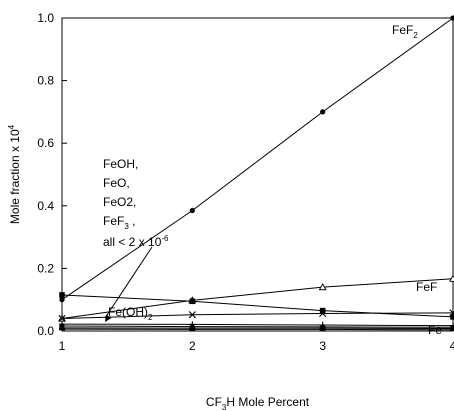 The height and width of the screenshot is (411, 454). What do you see at coordinates (62, 346) in the screenshot?
I see `x-tick-label: 1` at bounding box center [62, 346].